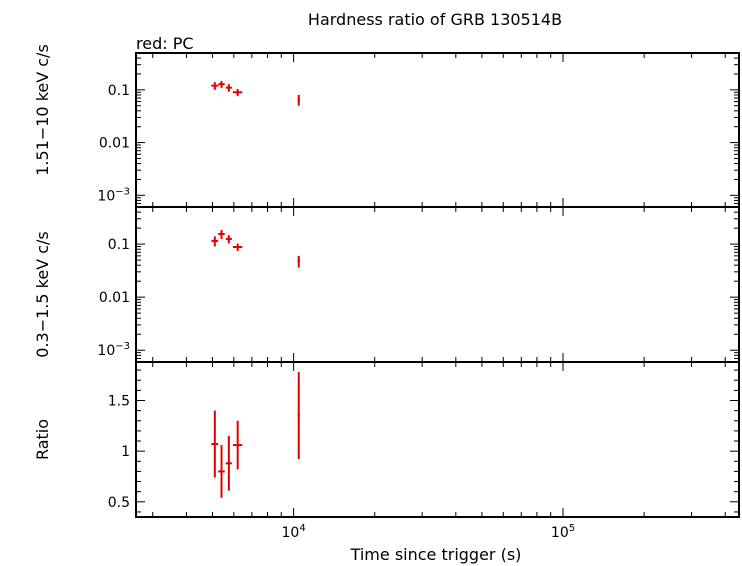  Describe the element at coordinates (436, 554) in the screenshot. I see `x-axis-label: Time since trigger (s)` at that location.